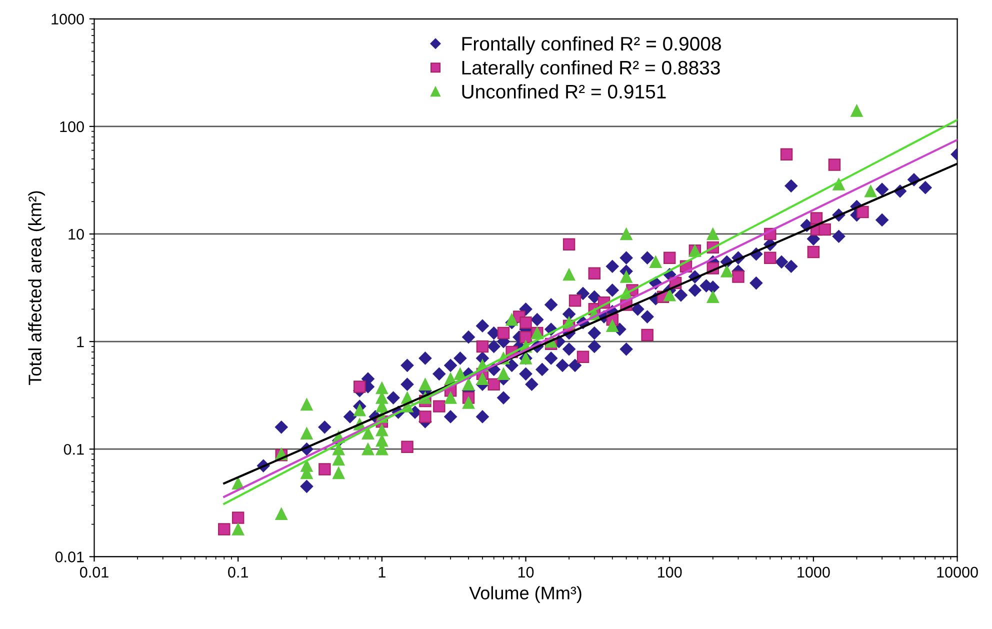  What do you see at coordinates (36, 288) in the screenshot?
I see `y-axis-title: Total affected area (km²)` at bounding box center [36, 288].